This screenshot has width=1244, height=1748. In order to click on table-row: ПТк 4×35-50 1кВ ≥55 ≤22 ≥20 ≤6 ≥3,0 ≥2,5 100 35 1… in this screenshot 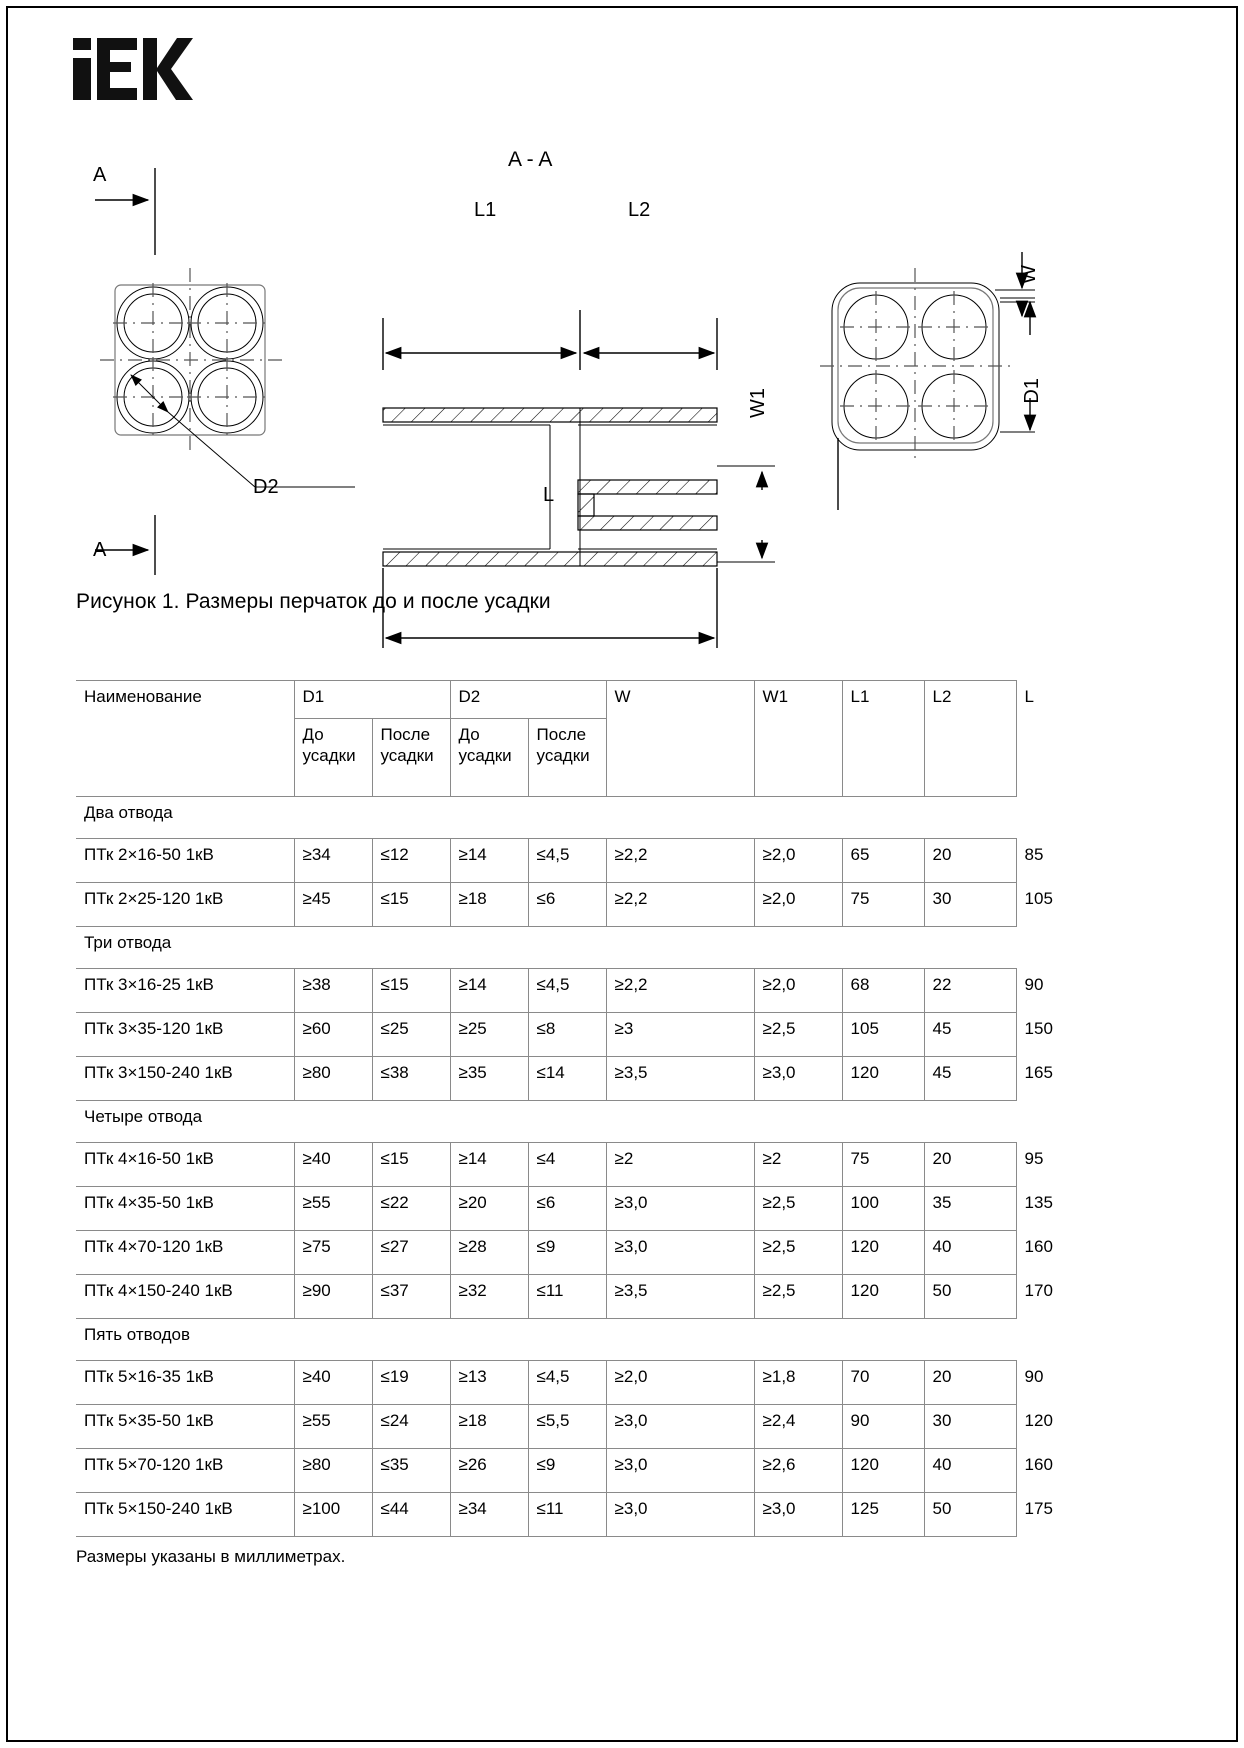, I will do `click(564, 1208)`.